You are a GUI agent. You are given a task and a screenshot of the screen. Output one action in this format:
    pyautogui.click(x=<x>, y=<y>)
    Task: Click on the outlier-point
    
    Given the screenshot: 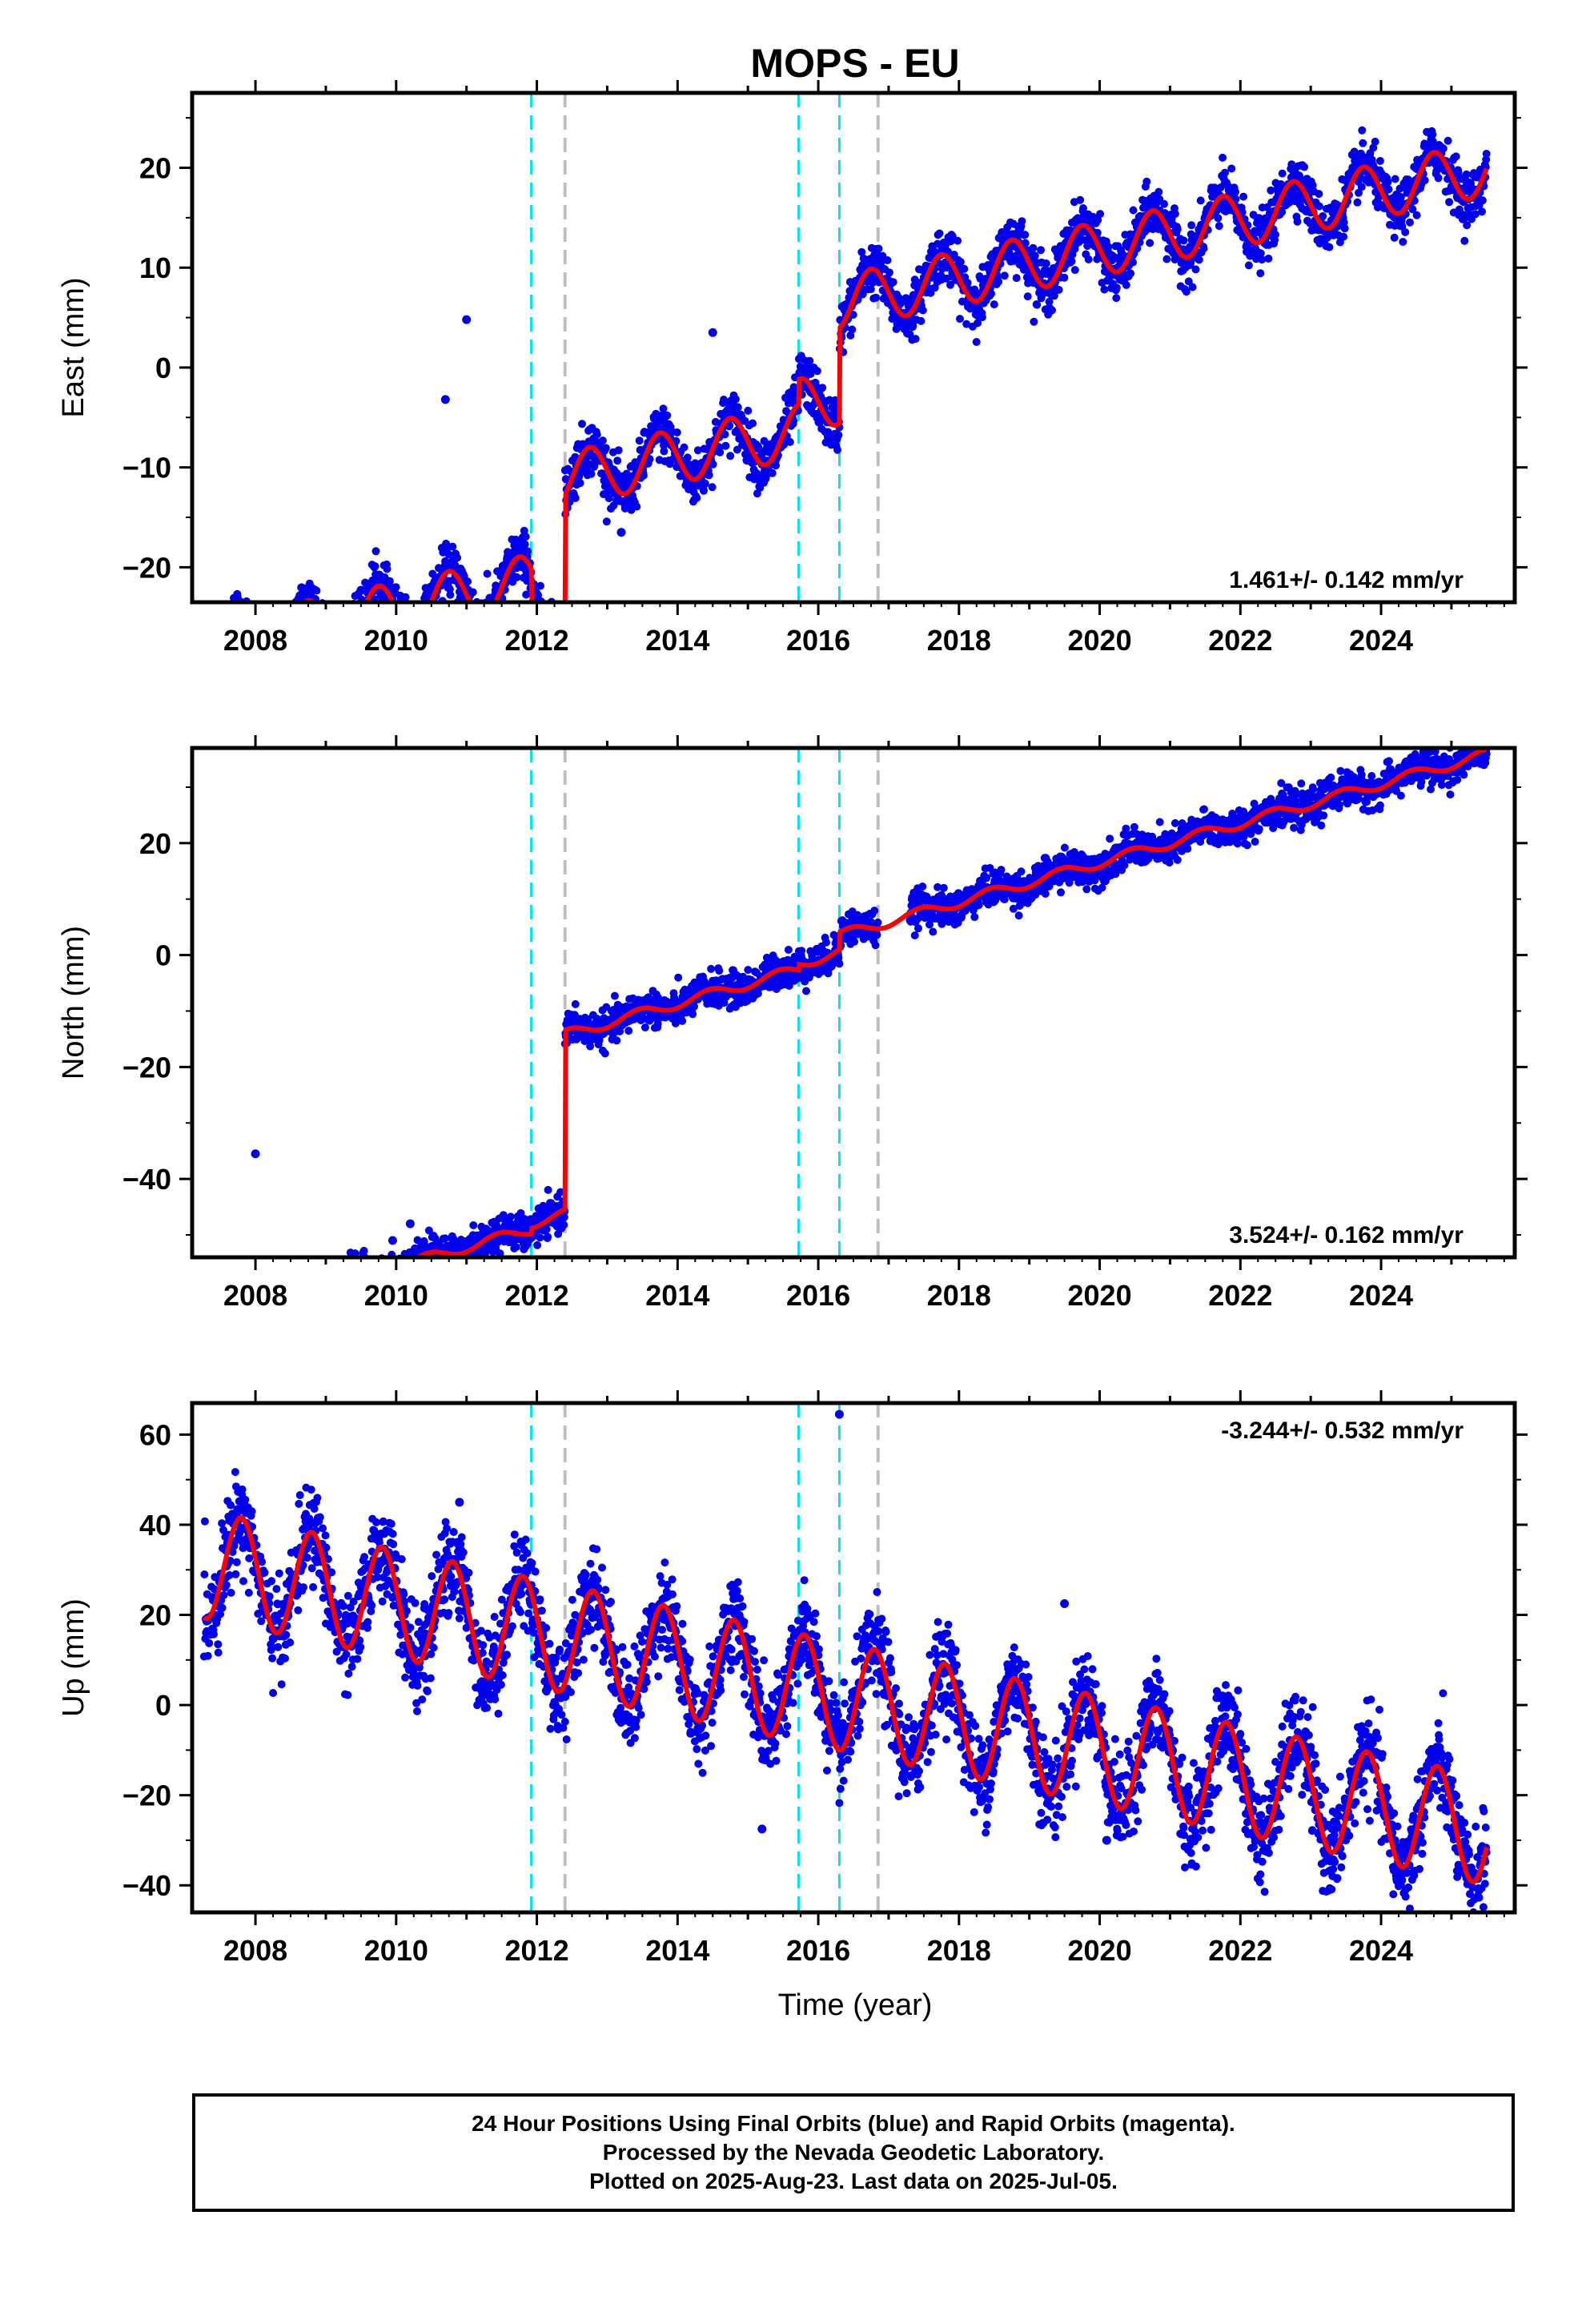 What is the action you would take?
    pyautogui.click(x=361, y=590)
    